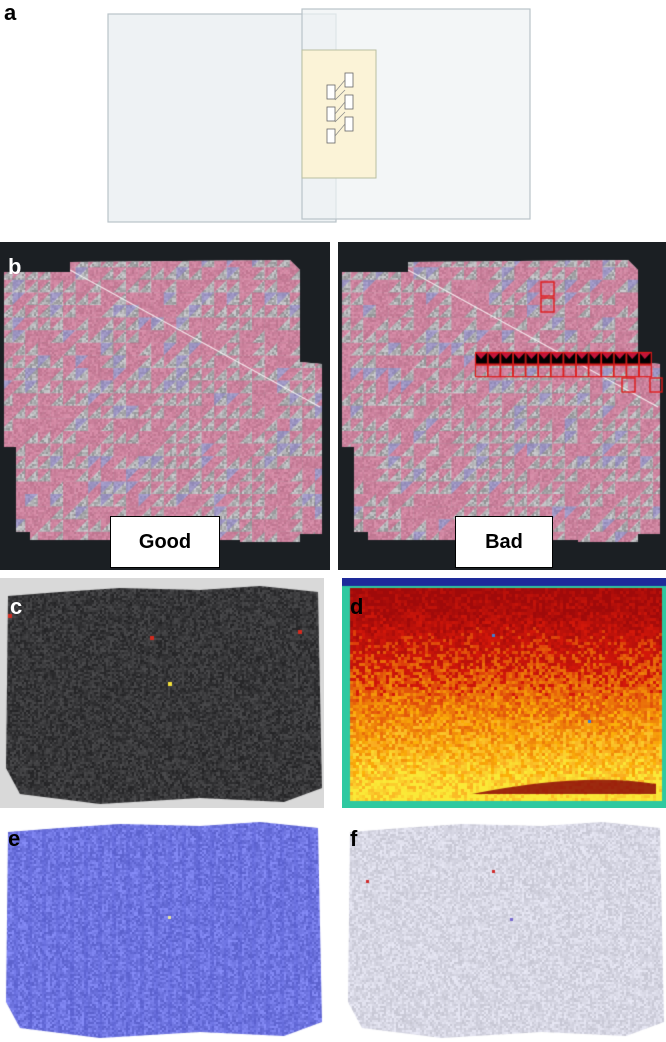 The height and width of the screenshot is (1042, 666). I want to click on panel-e, so click(162, 928).